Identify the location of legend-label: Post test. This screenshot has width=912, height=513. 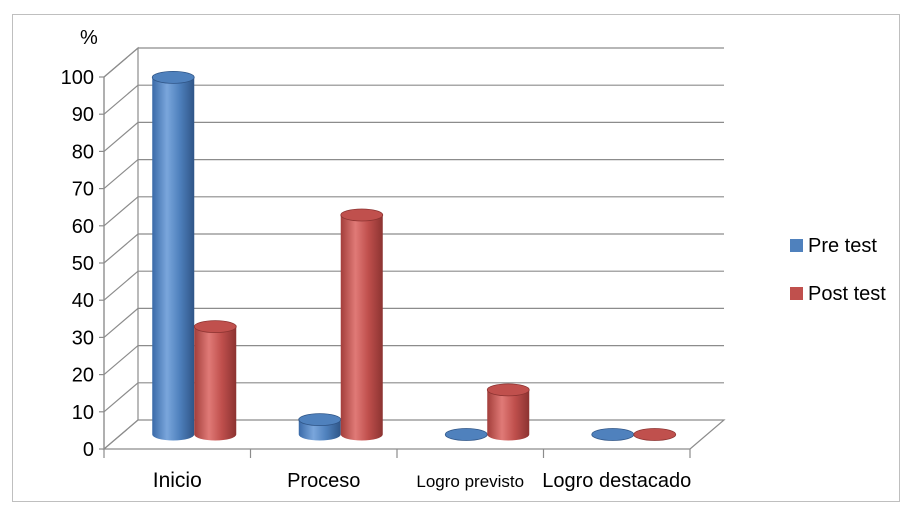
(847, 294).